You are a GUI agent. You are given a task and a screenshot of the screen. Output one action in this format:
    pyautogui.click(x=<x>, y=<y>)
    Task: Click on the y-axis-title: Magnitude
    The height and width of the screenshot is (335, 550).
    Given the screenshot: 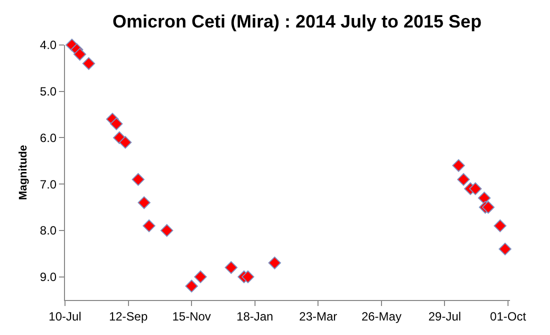 What is the action you would take?
    pyautogui.click(x=24, y=172)
    